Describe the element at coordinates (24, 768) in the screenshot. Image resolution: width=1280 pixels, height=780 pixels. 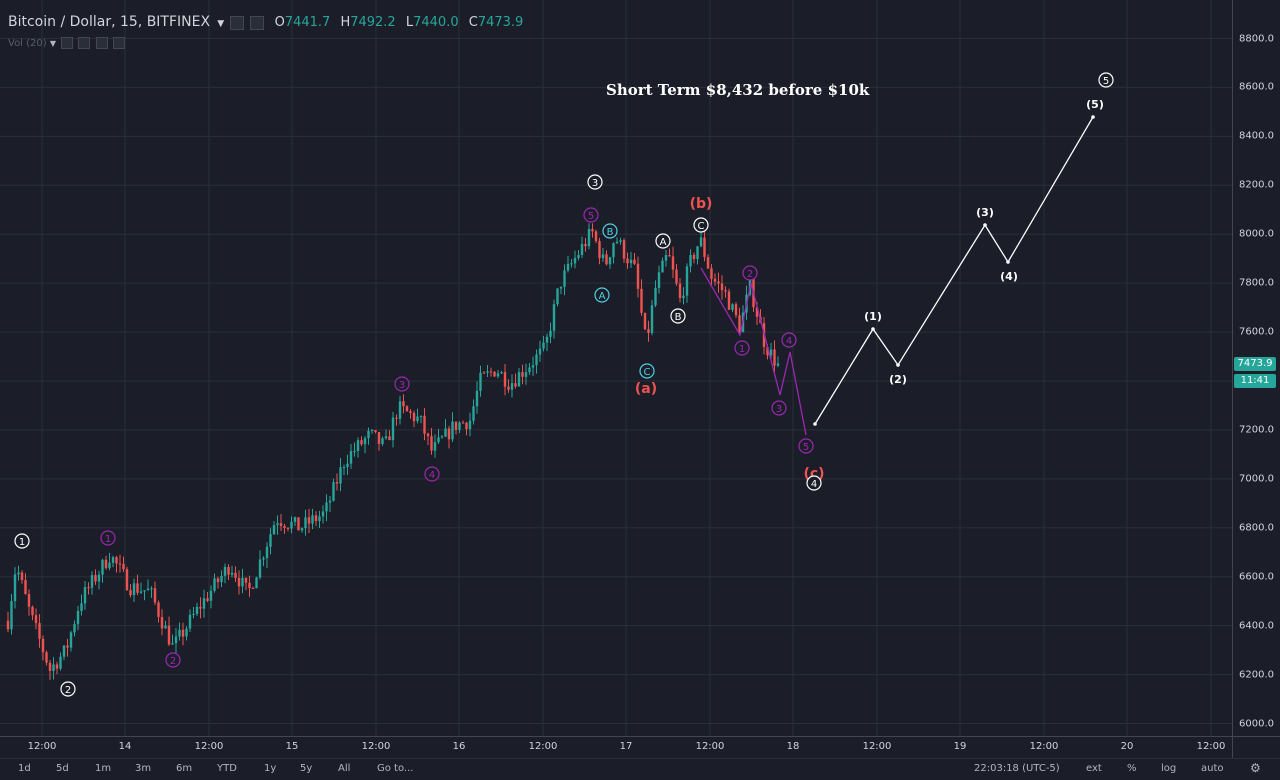
I see `range-button: 1d` at that location.